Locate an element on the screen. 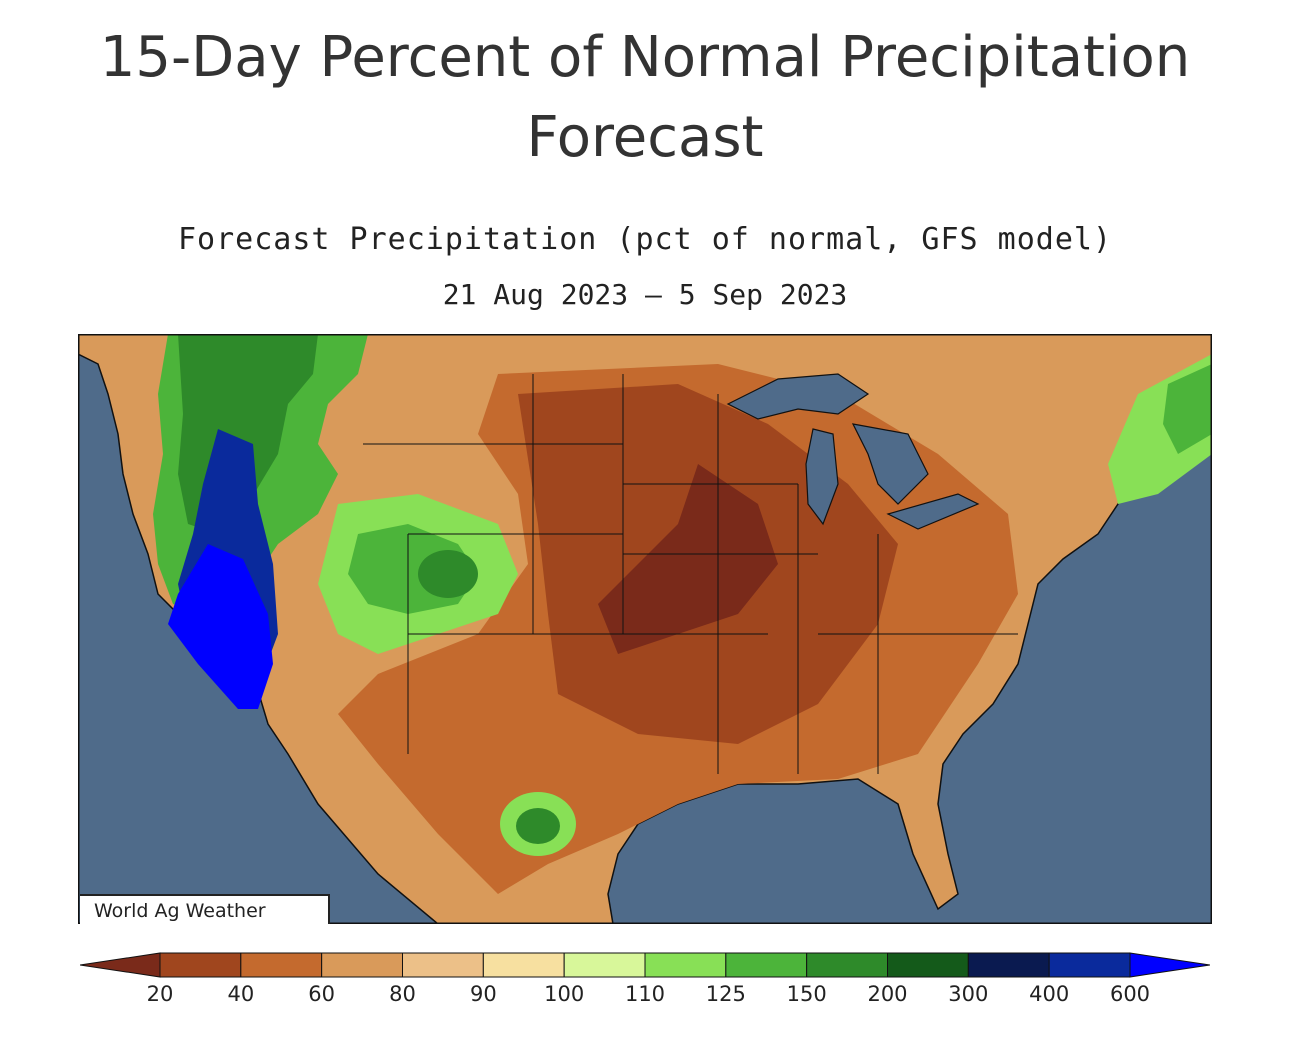  colorado-wet-core is located at coordinates (448, 574).